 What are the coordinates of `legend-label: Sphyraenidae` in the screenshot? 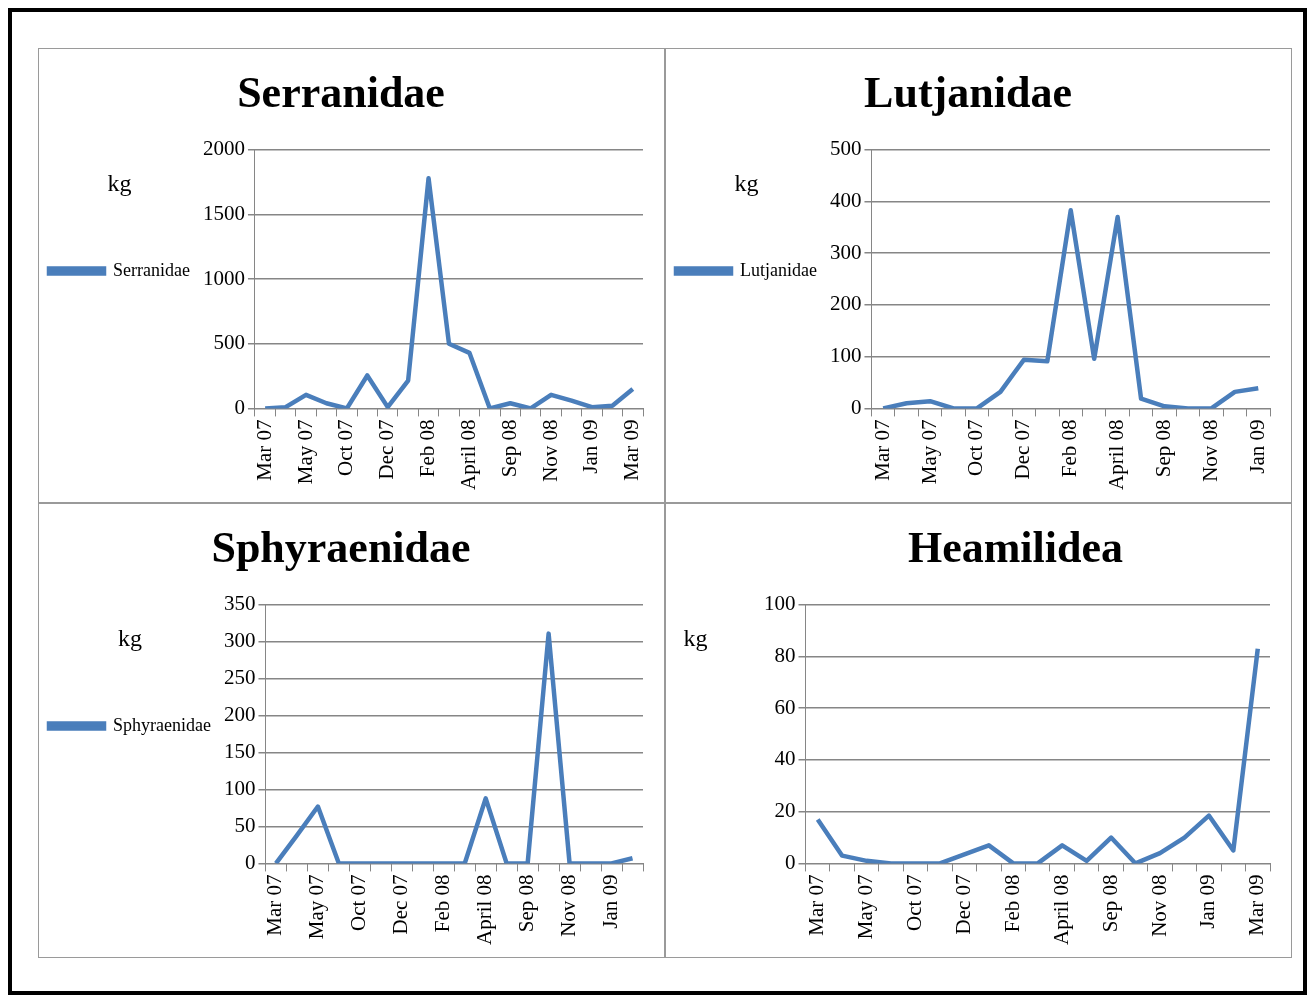 It's located at (162, 724).